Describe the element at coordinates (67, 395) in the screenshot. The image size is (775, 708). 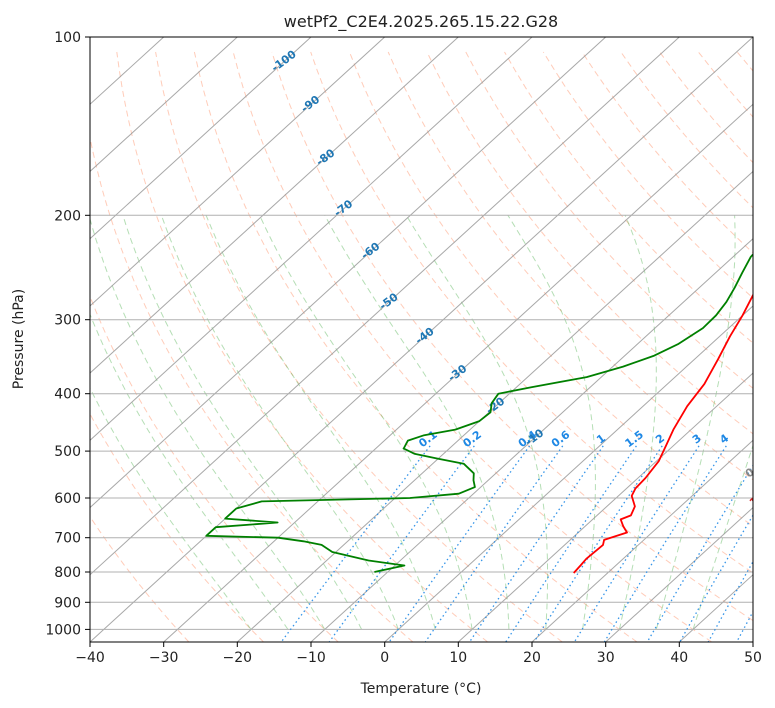
I see `y-tick-label: 400` at that location.